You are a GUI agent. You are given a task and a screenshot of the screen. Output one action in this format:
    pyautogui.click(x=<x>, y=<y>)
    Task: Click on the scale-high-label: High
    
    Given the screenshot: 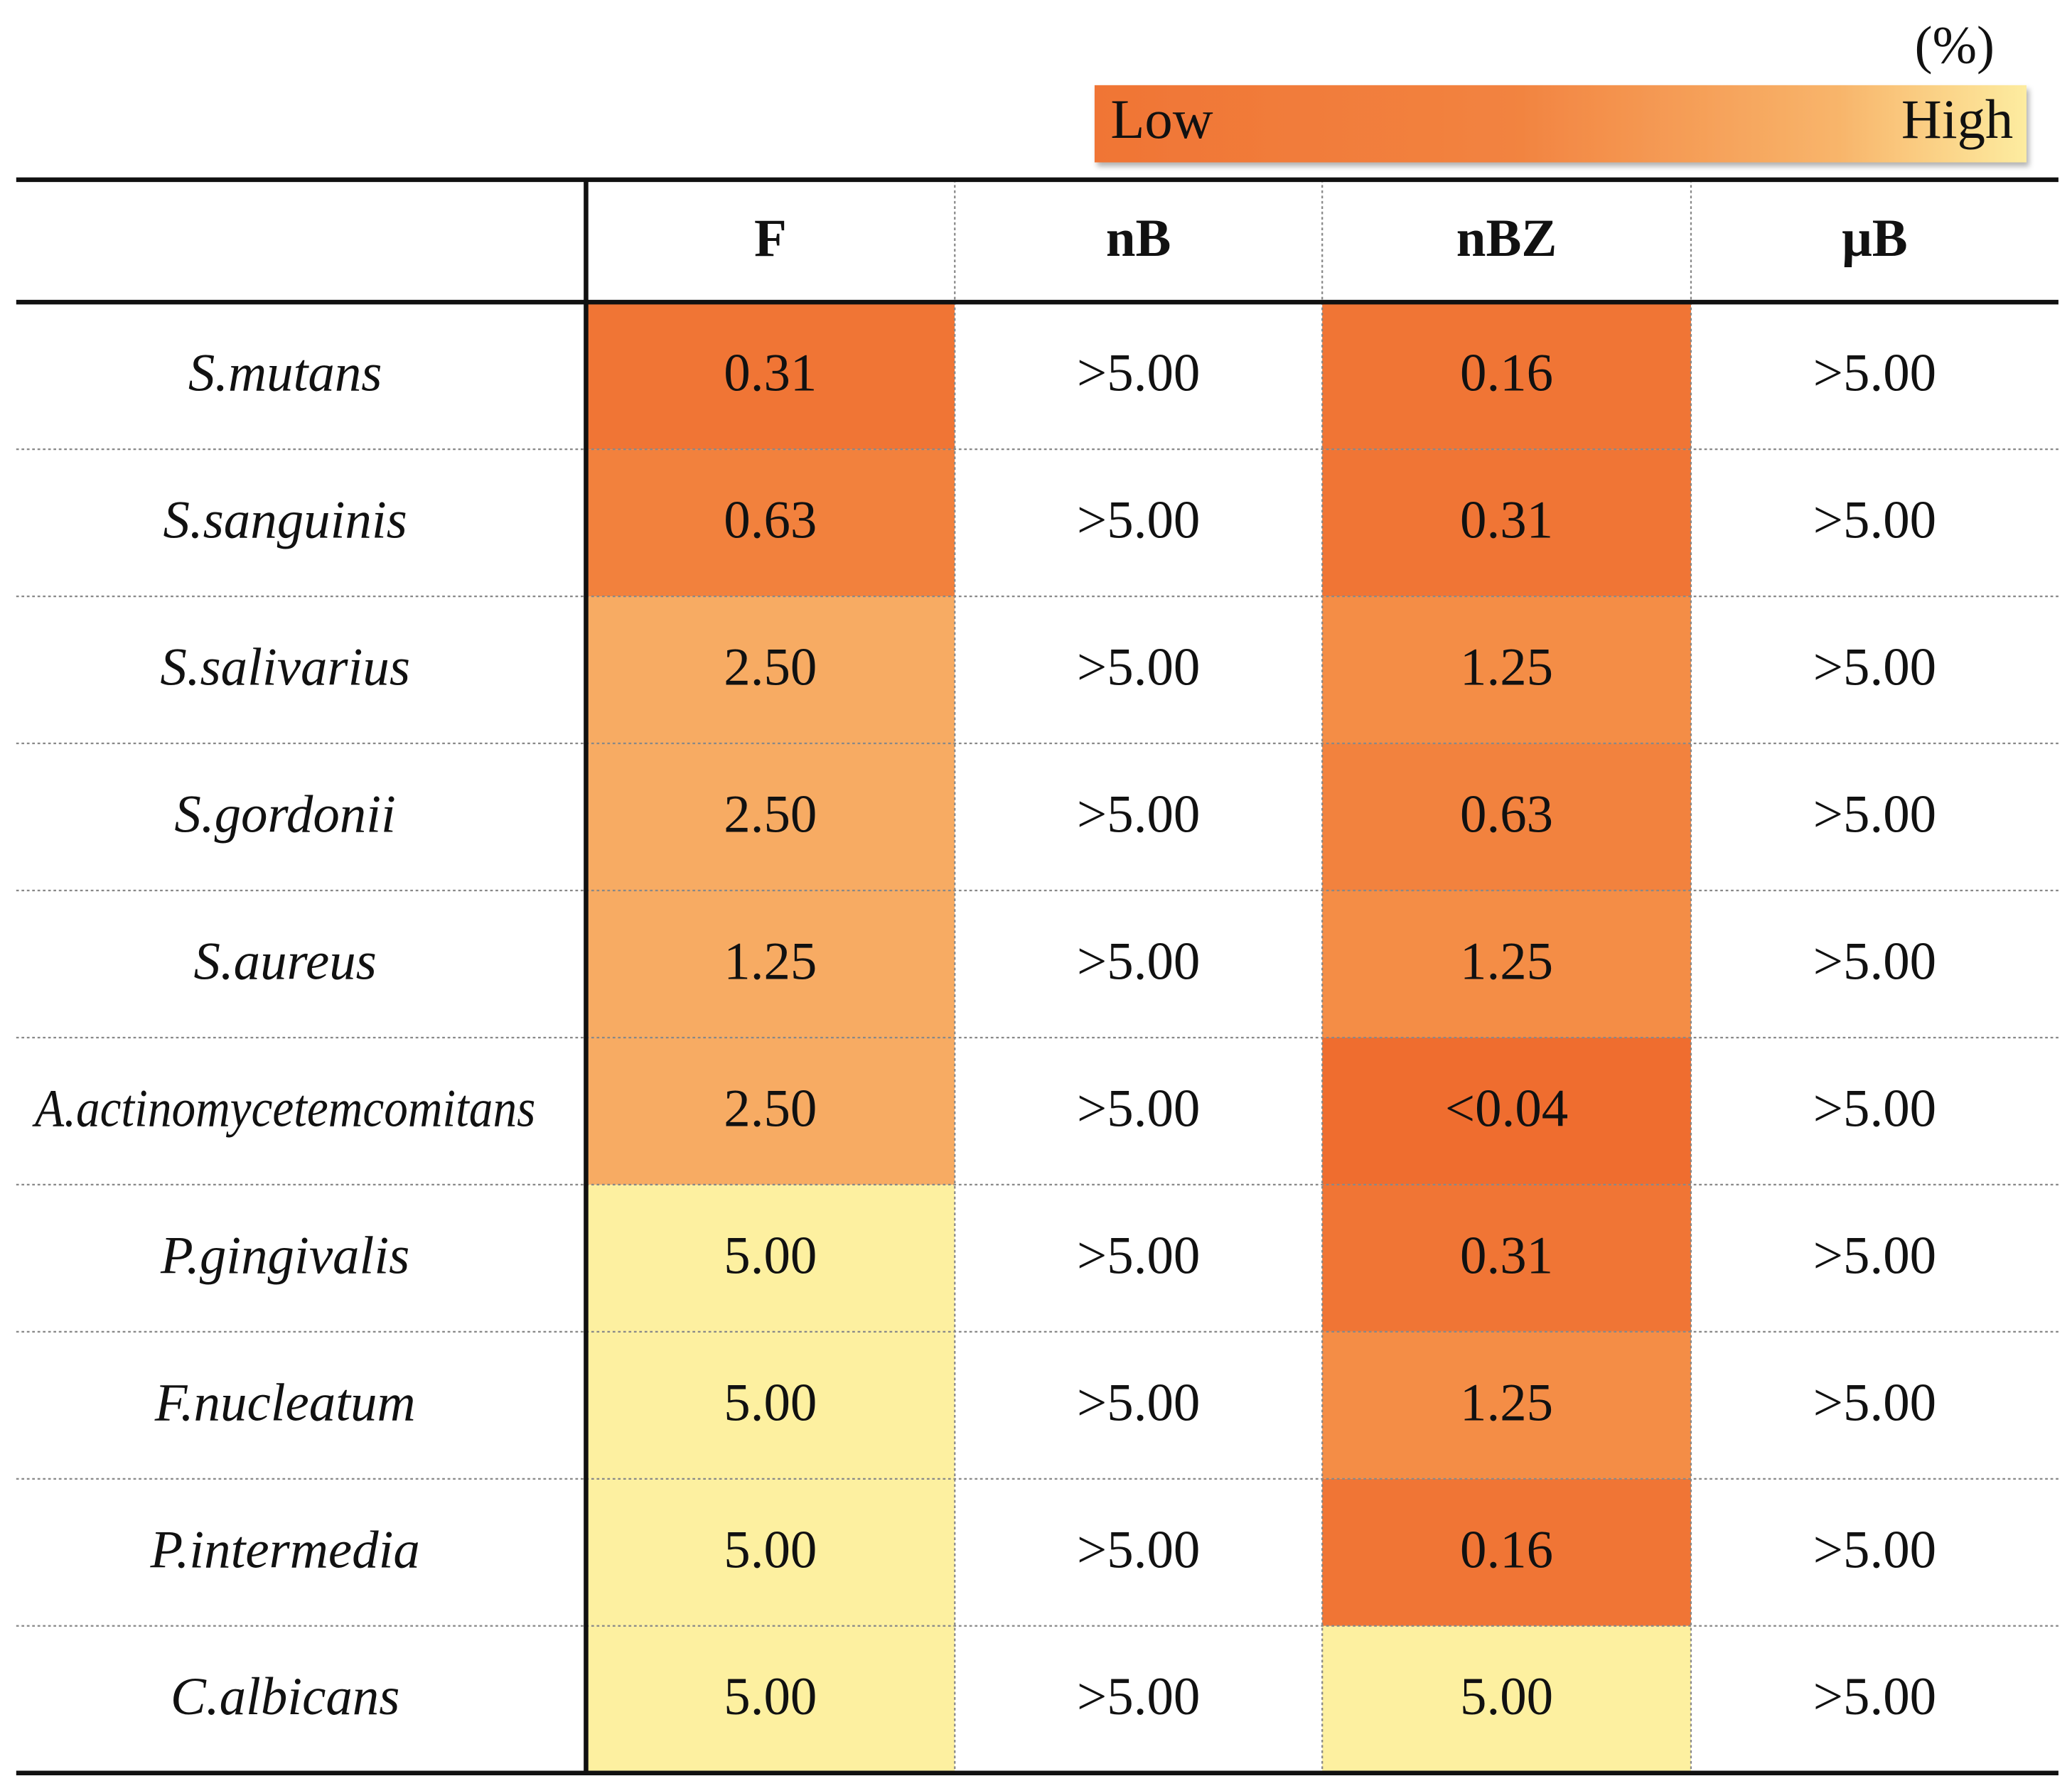 What is the action you would take?
    pyautogui.click(x=1957, y=120)
    